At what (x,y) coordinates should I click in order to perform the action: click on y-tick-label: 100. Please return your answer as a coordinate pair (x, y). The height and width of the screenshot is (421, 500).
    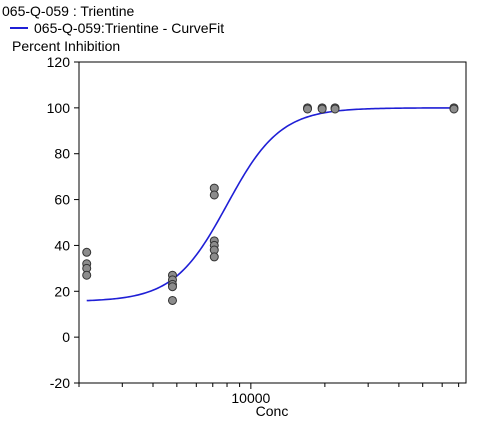
    Looking at the image, I should click on (59, 108).